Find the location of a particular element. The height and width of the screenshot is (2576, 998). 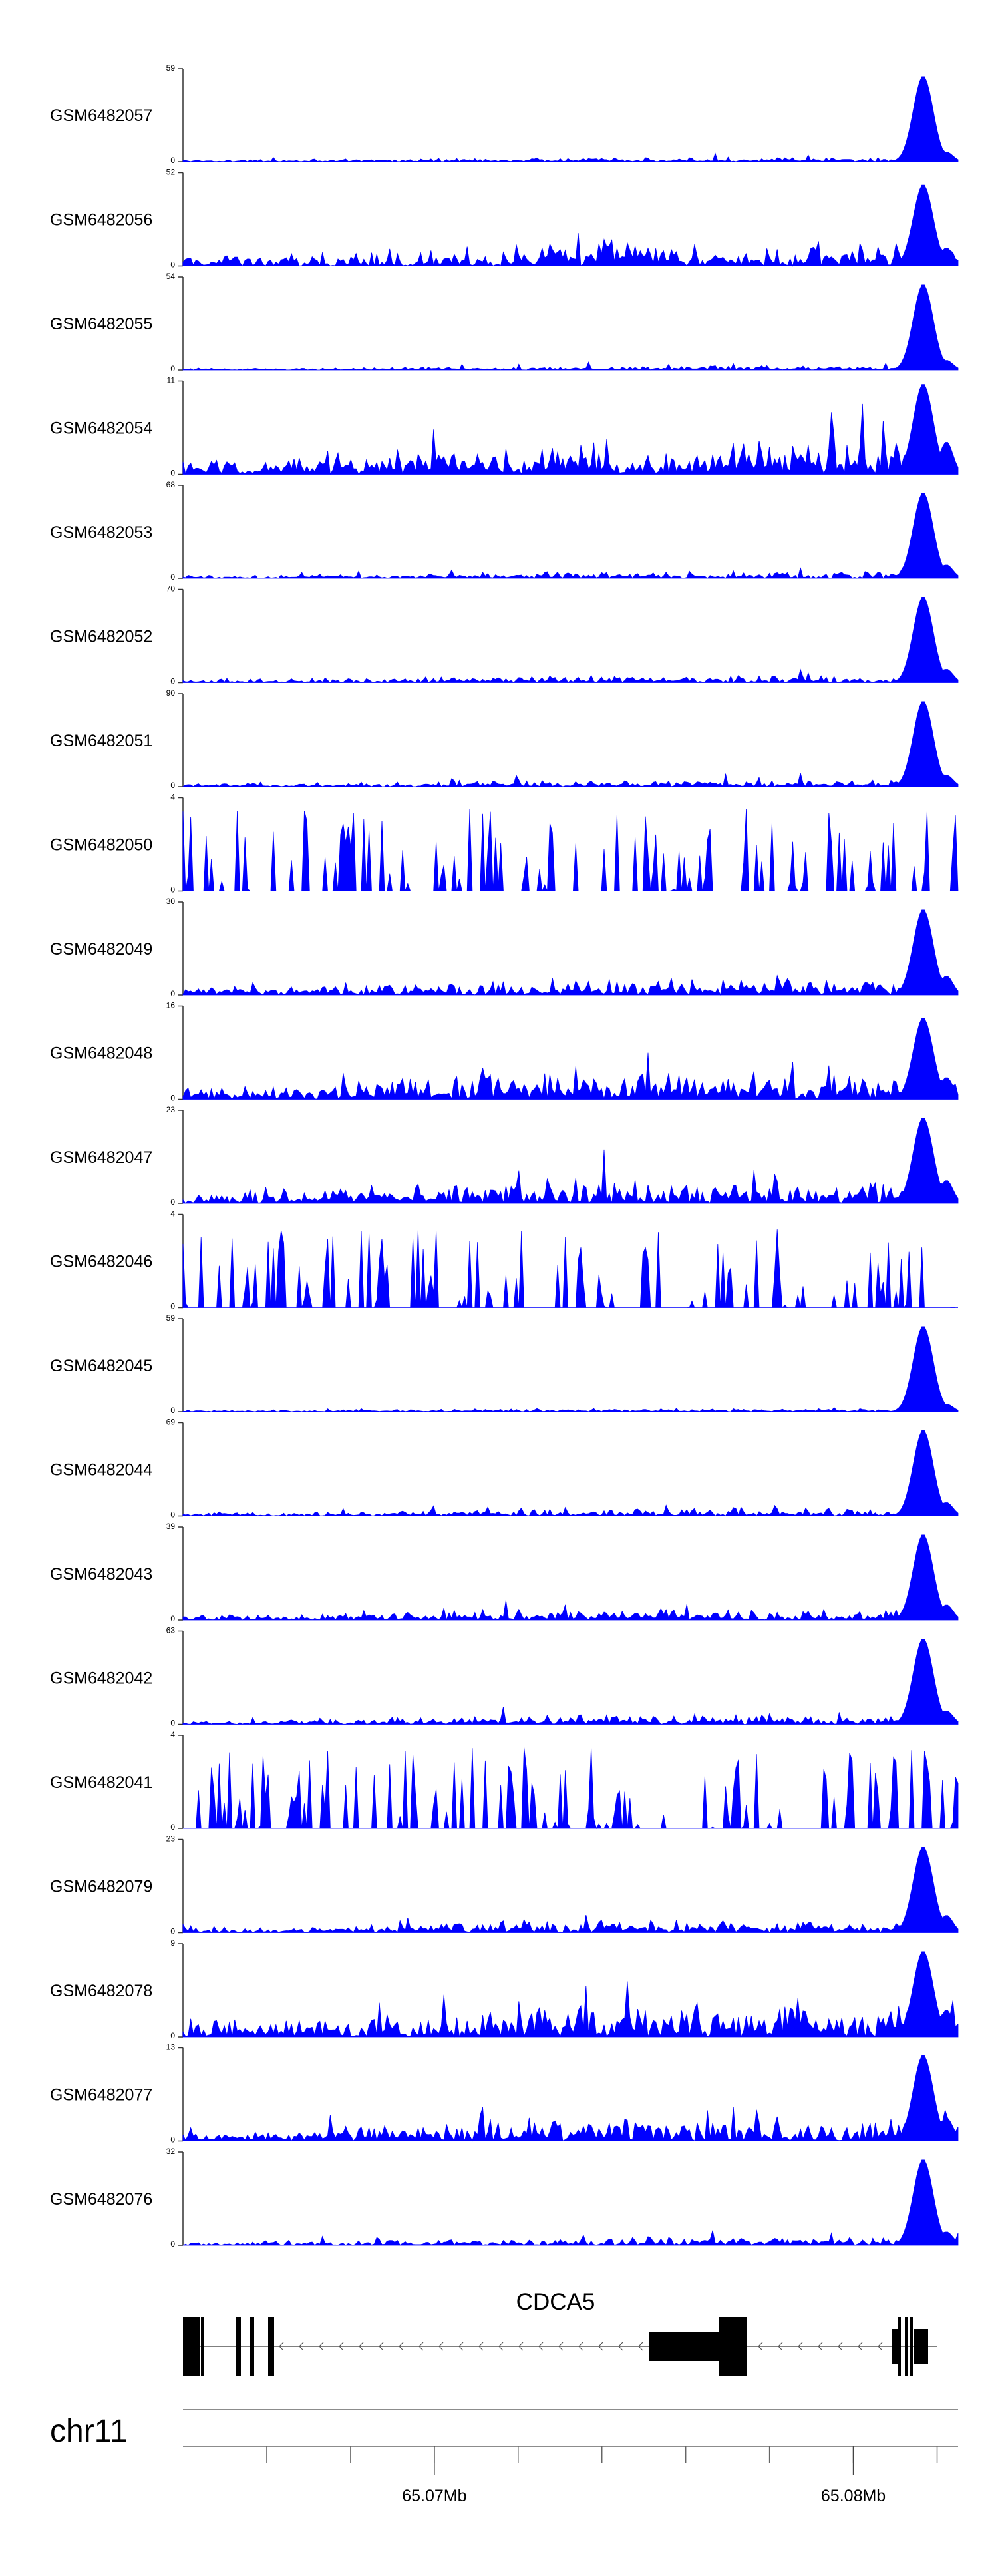

track-GSM6482053: GSM6482053 68 0 is located at coordinates (504, 531).